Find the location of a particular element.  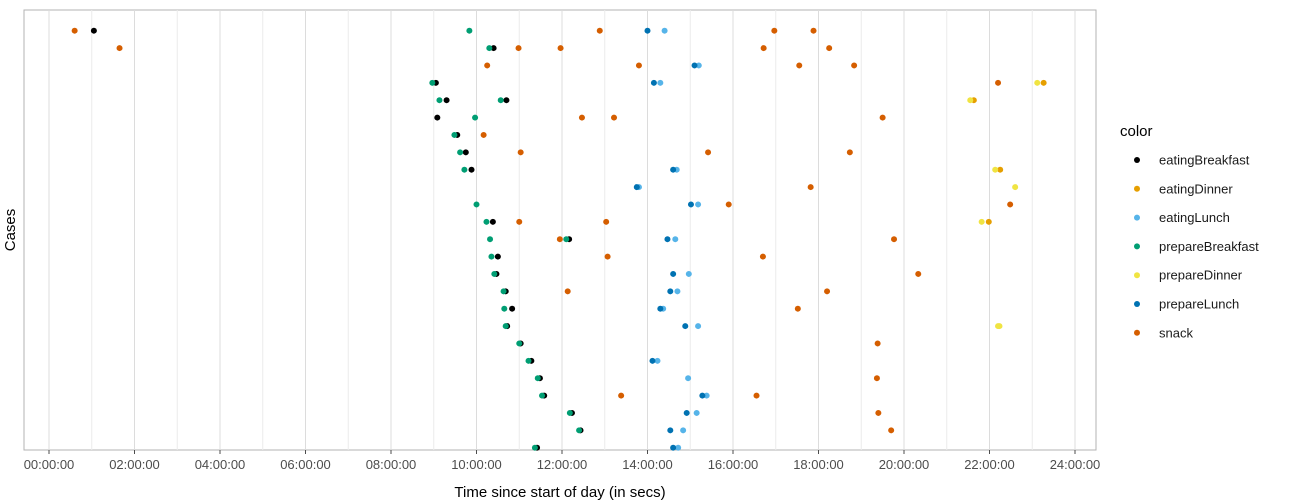

x-tick-label: 10:00:00 is located at coordinates (476, 464).